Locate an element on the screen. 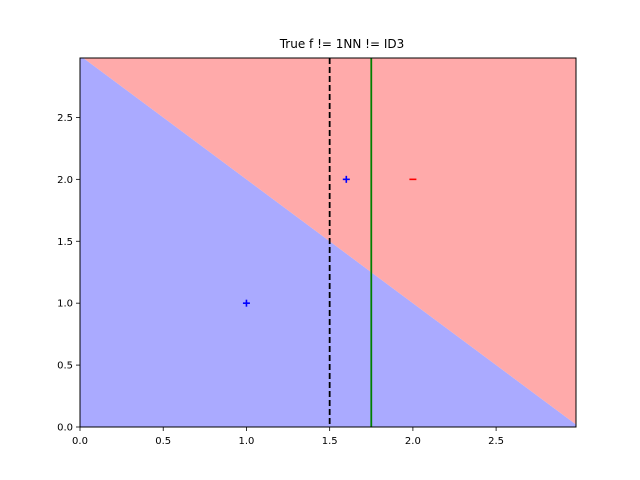  x-axis: 0.0 0.5 1.0 1.5 2.0 2.5 is located at coordinates (288, 437).